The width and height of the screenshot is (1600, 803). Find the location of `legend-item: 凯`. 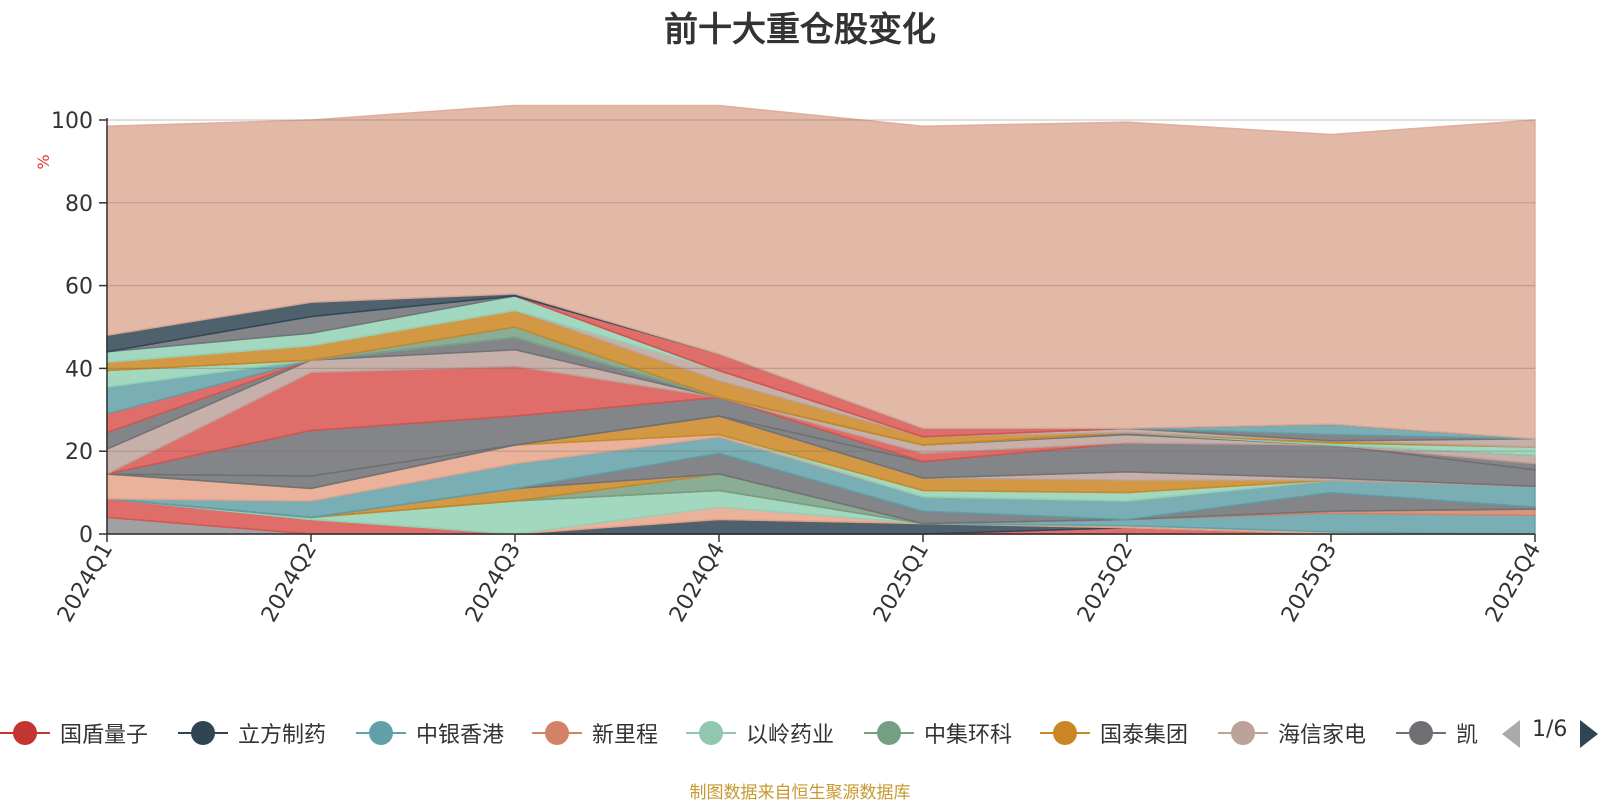

legend-item: 凯 is located at coordinates (1438, 732).